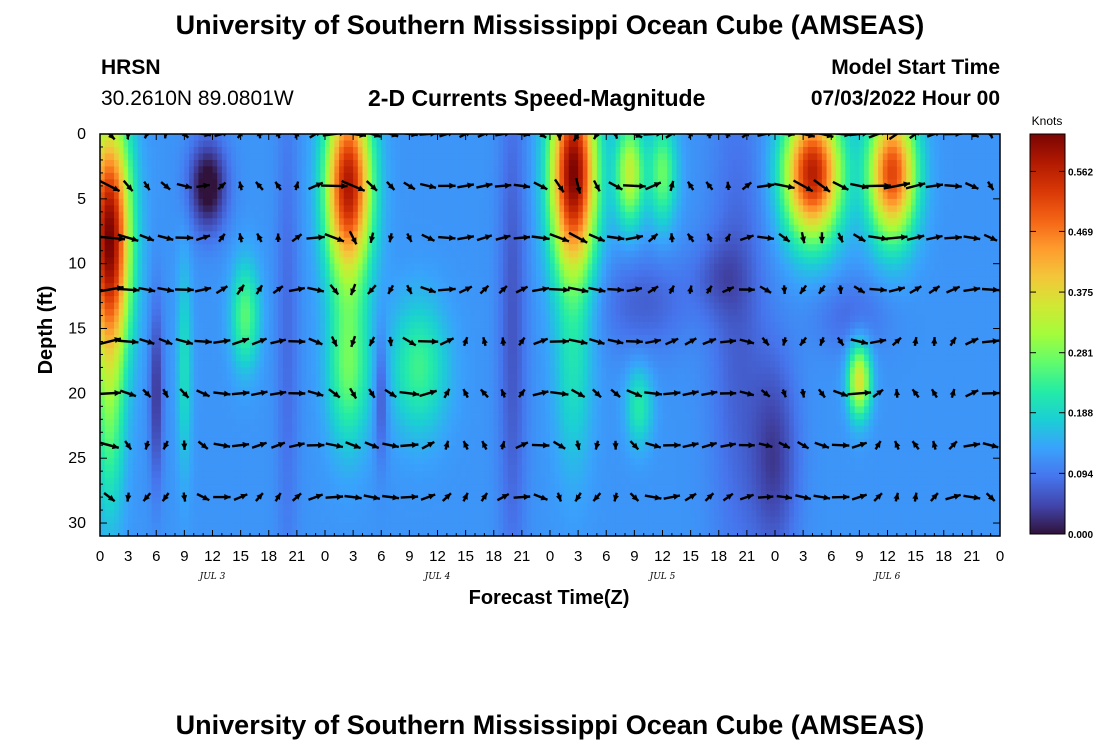 This screenshot has height=750, width=1100. What do you see at coordinates (197, 98) in the screenshot?
I see `station-coords: 30.2610N 89.0801W` at bounding box center [197, 98].